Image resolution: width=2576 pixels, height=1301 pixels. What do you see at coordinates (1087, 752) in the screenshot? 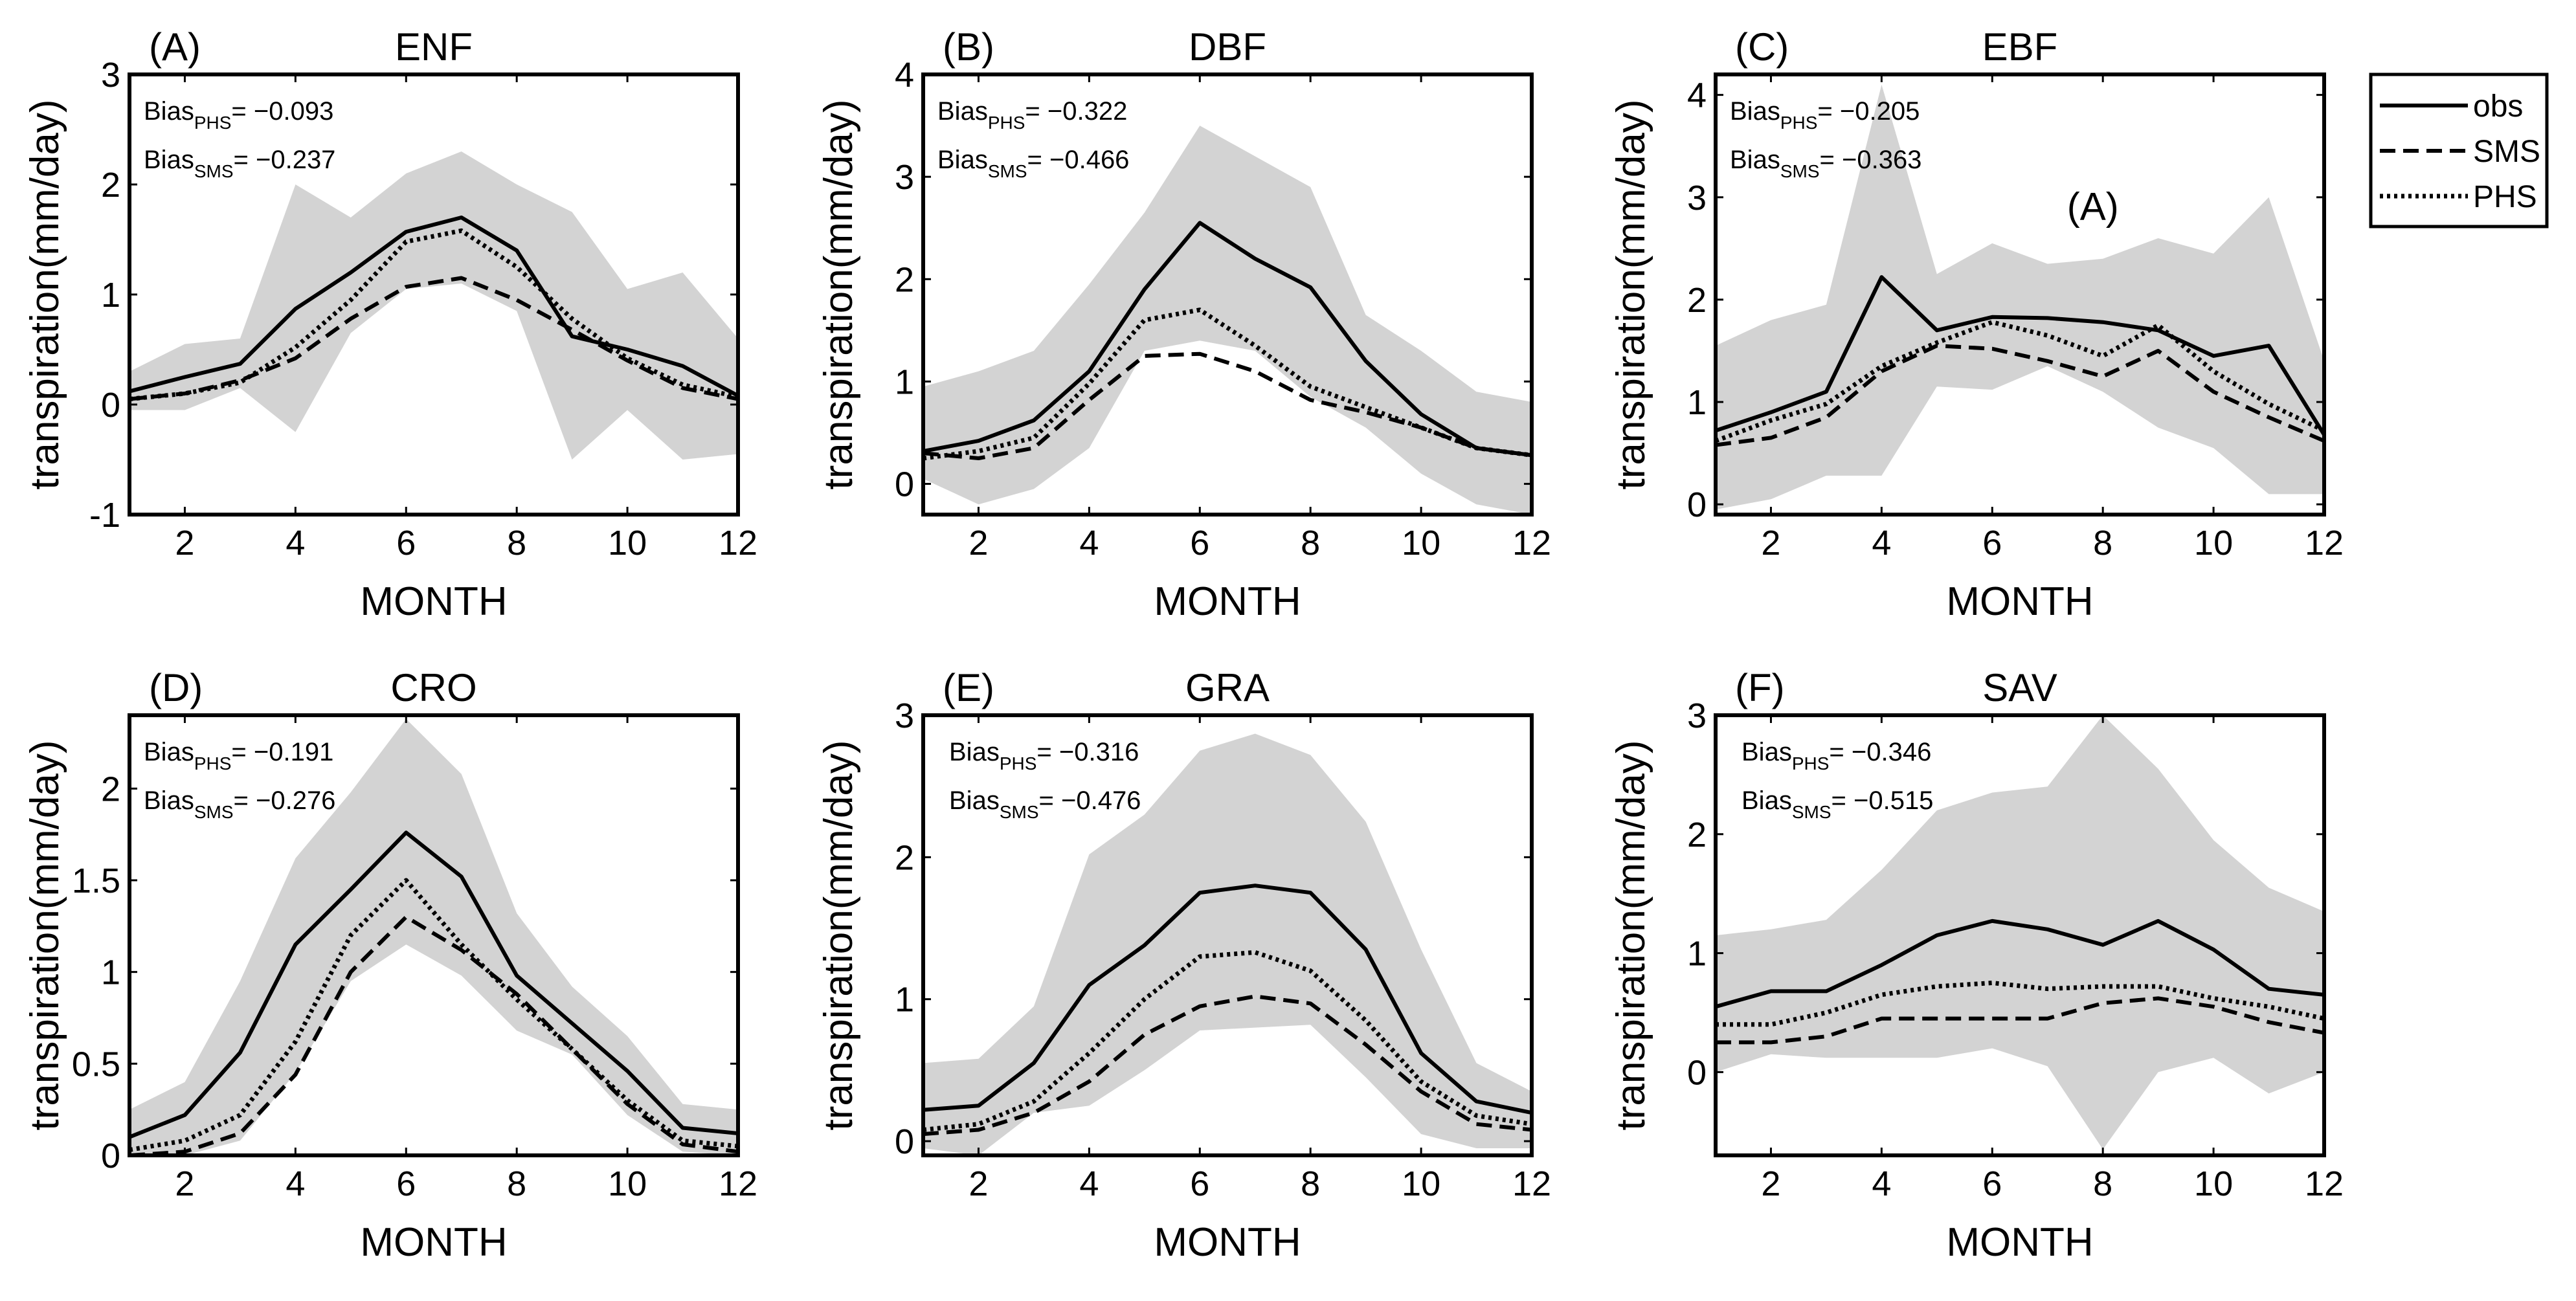
I see `bias-value: = −0.316` at bounding box center [1087, 752].